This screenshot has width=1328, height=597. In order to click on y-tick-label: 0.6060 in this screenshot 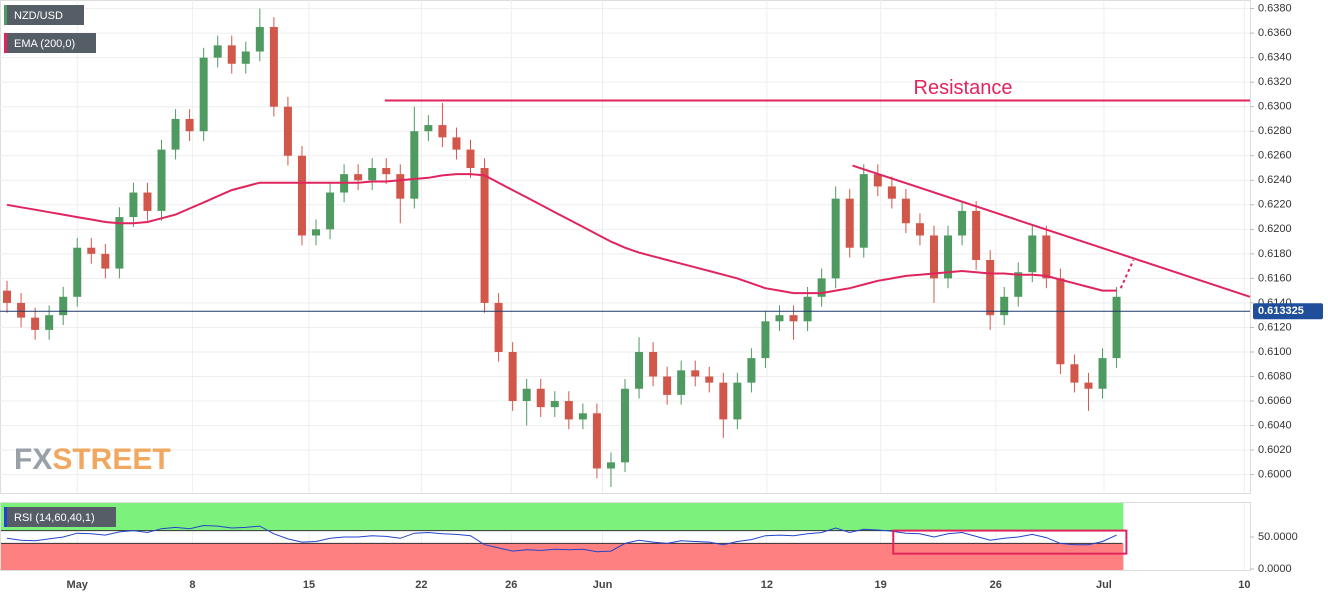, I will do `click(1275, 401)`.